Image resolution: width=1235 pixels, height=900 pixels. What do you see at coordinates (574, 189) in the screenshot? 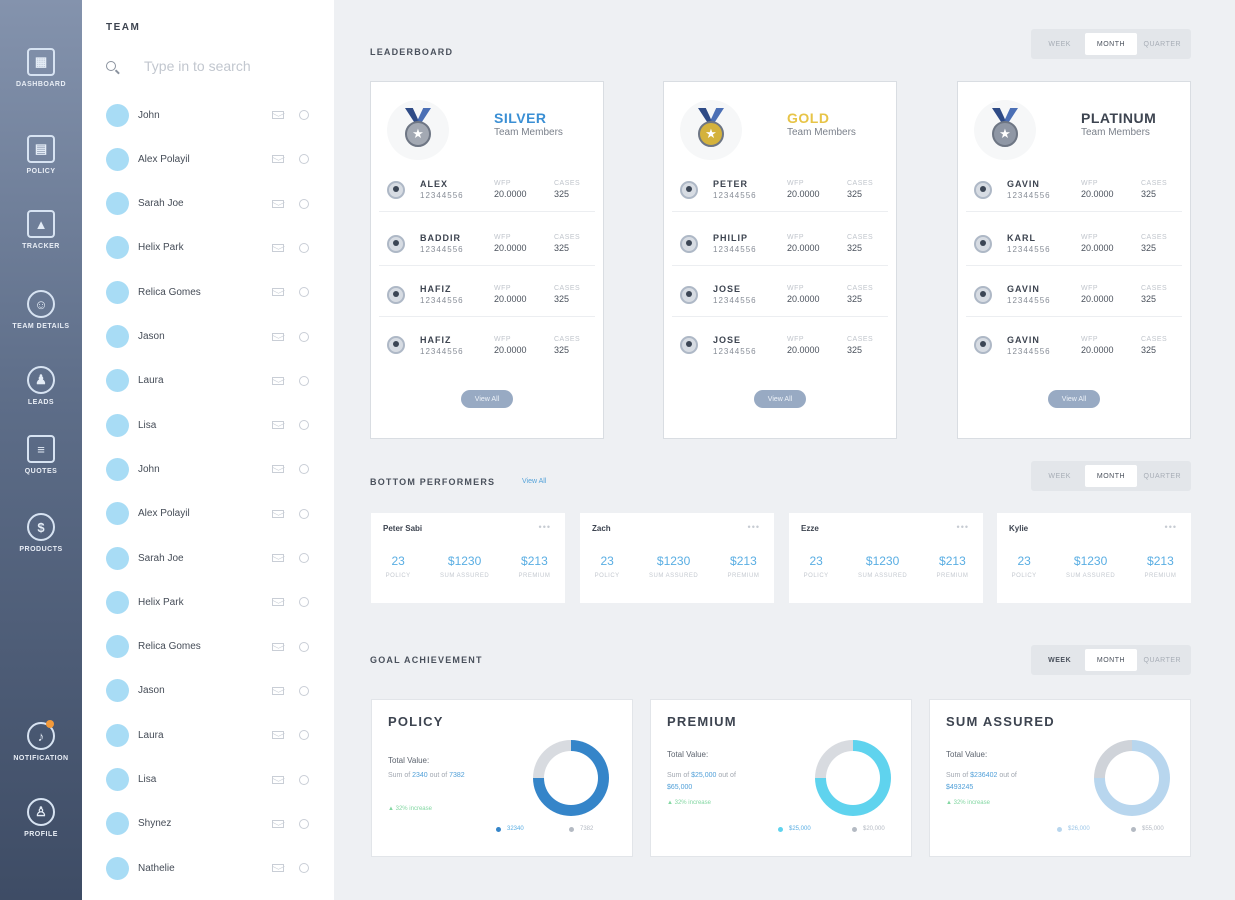
I see `cases-block: CASES 325` at bounding box center [574, 189].